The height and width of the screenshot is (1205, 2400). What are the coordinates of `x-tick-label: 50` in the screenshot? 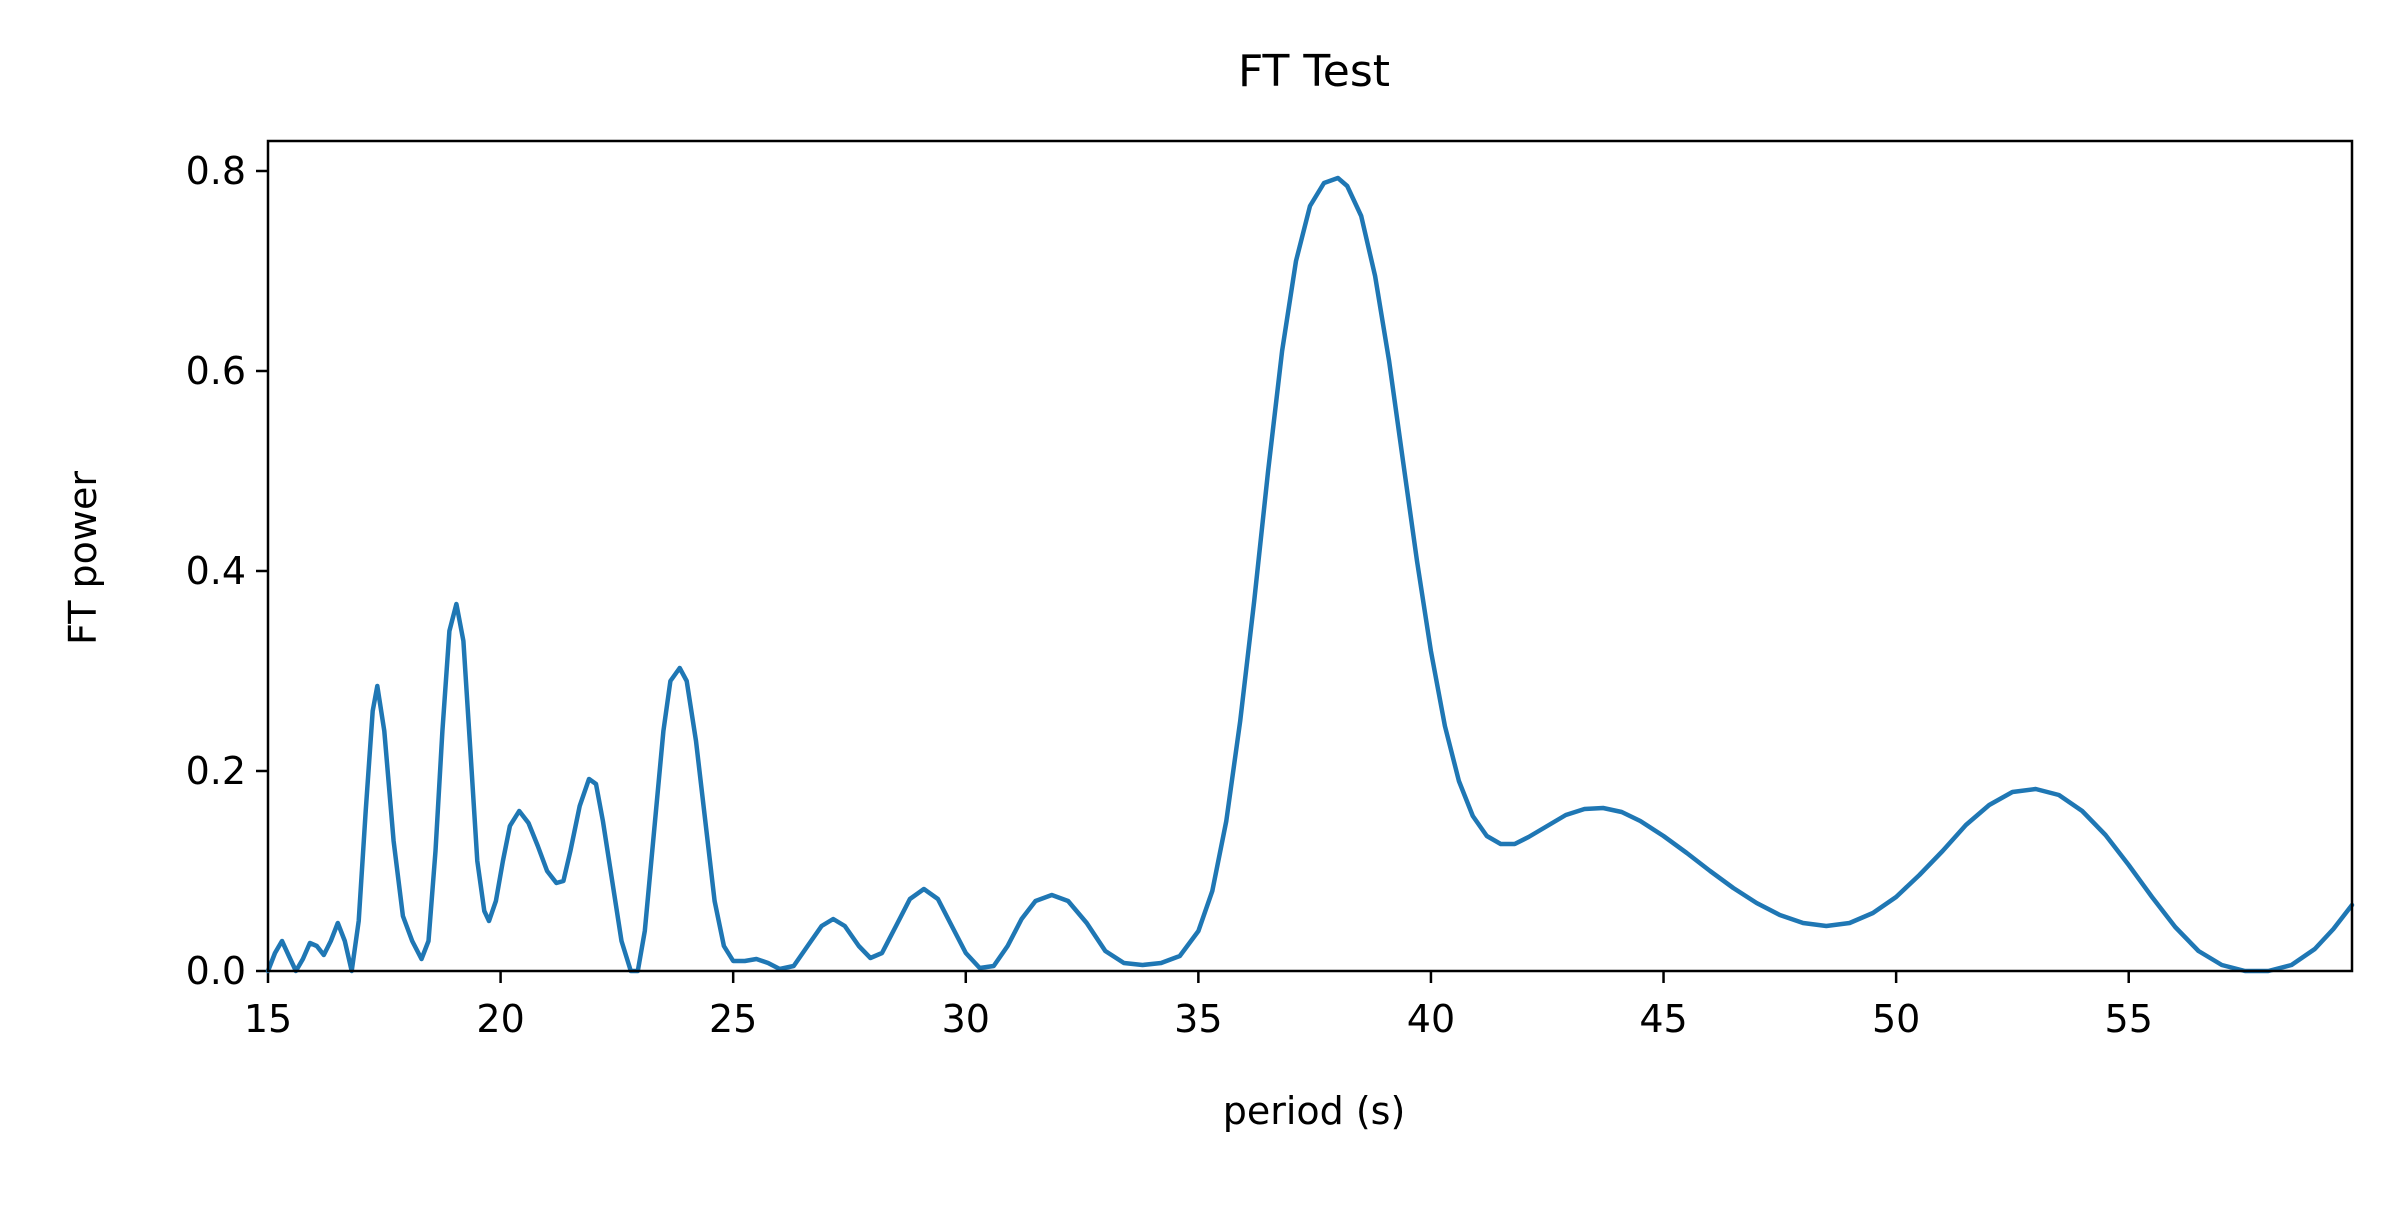 It's located at (1896, 1019).